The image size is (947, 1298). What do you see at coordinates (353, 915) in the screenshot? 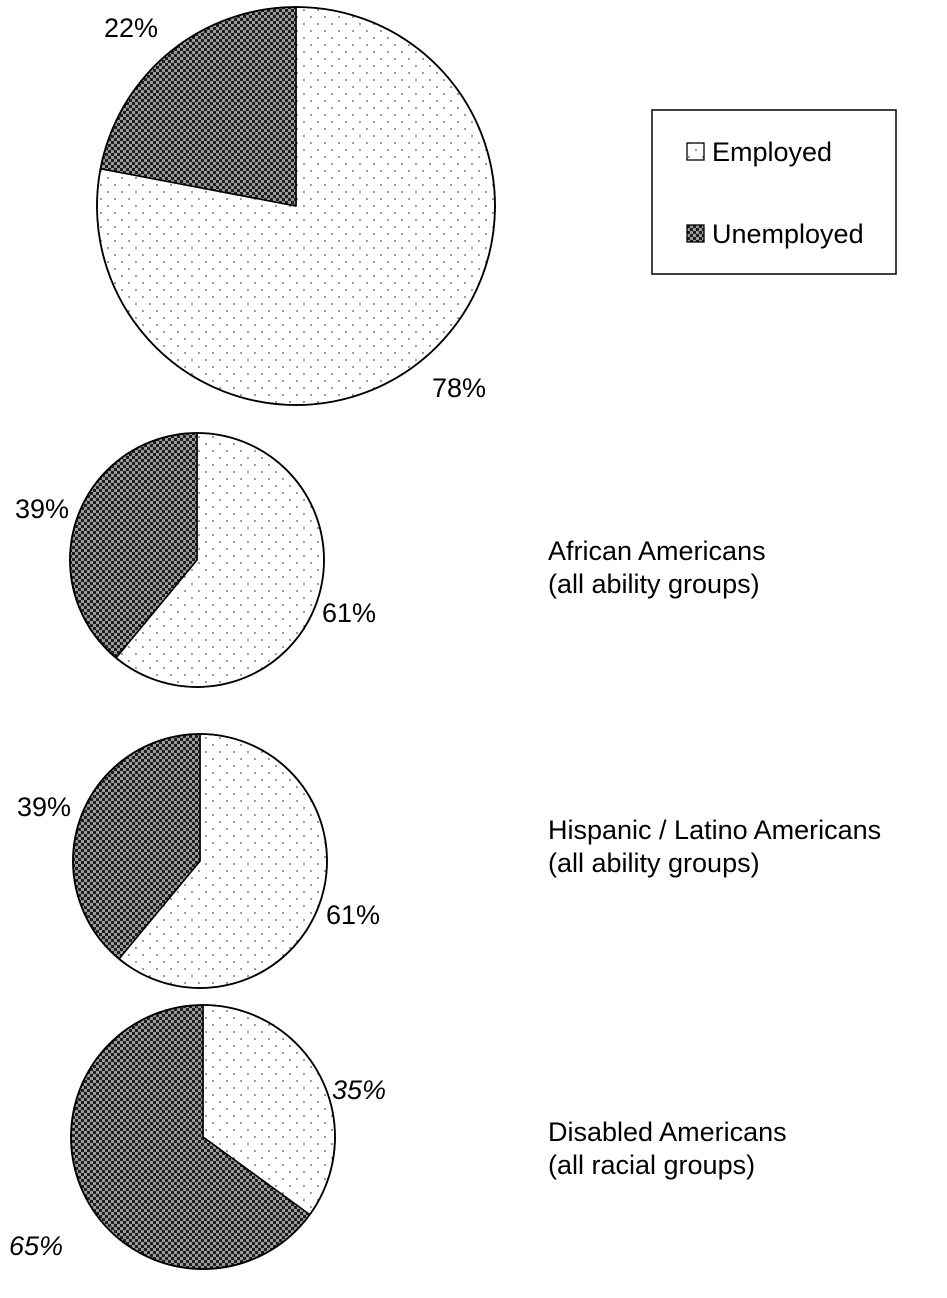
I see `pie-2-label-employed: 61%` at bounding box center [353, 915].